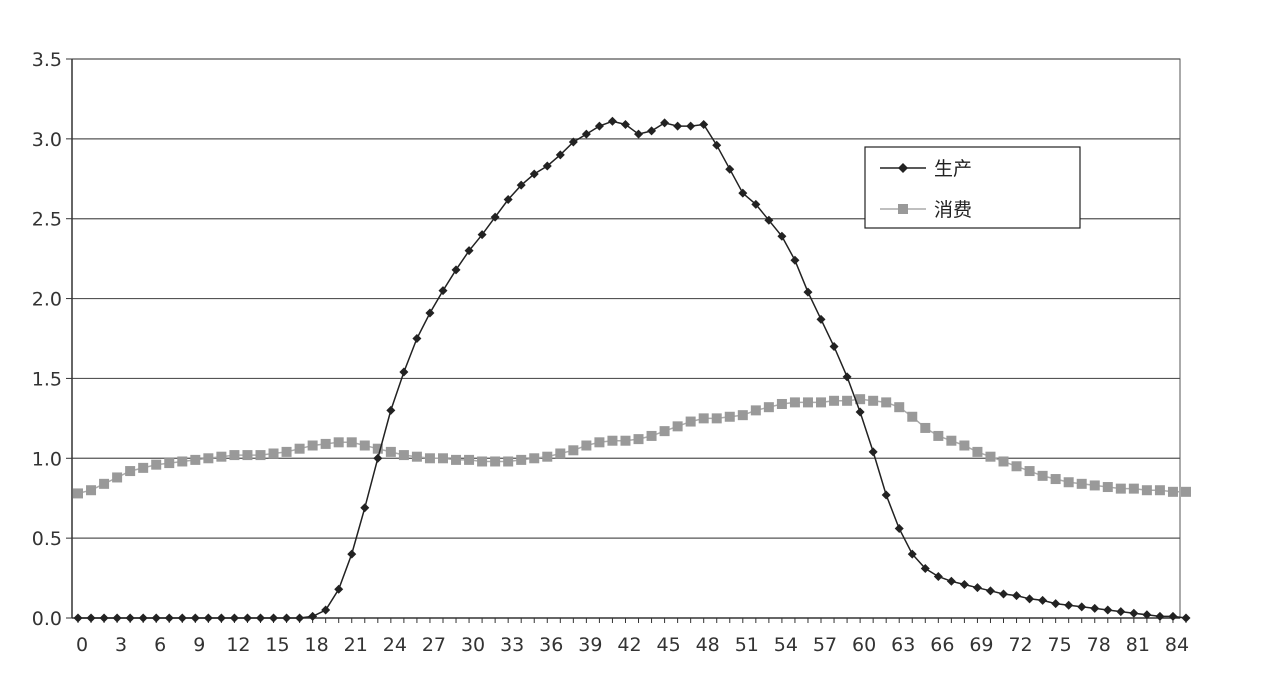 The height and width of the screenshot is (682, 1278). What do you see at coordinates (52, 339) in the screenshot?
I see `y-axis: 0.0 0.5 1.0 1.5 2.0 2.5 3.0 3.5` at bounding box center [52, 339].